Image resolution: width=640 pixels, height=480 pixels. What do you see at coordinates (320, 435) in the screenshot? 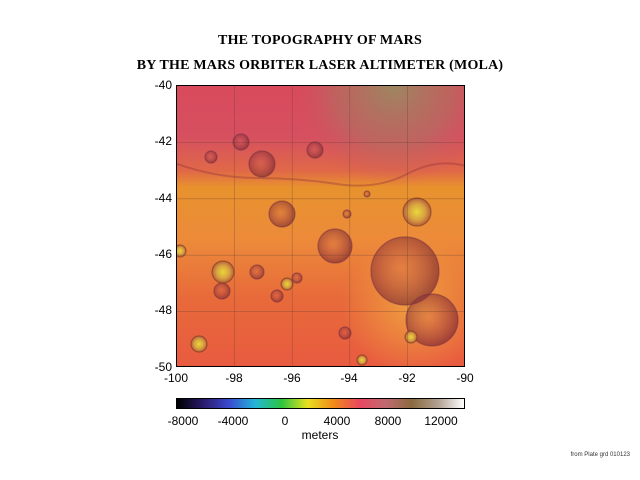
I see `colorbar-unit-label: meters` at bounding box center [320, 435].